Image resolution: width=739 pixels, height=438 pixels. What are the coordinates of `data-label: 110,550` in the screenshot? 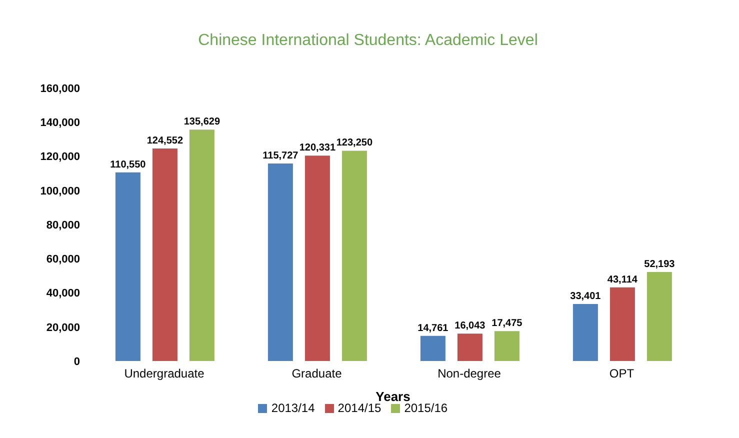 It's located at (128, 164).